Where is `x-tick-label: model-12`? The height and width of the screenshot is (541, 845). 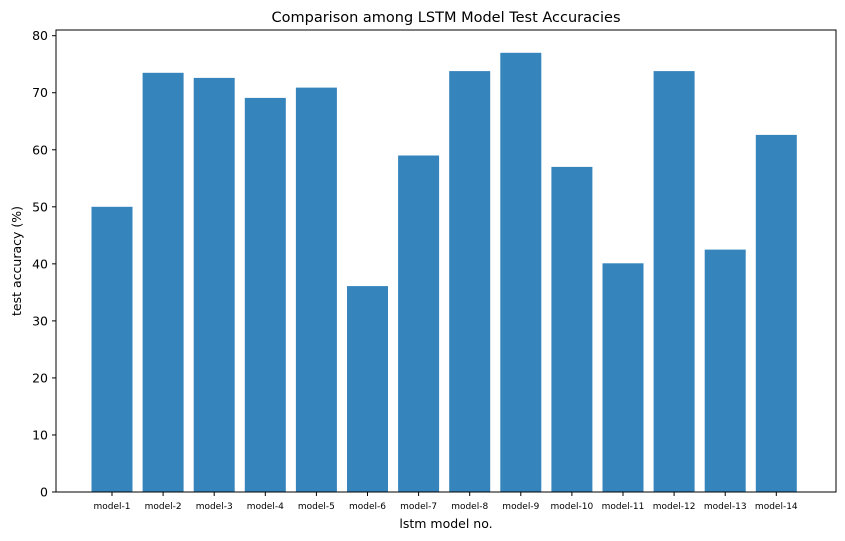
x-tick-label: model-12 is located at coordinates (674, 507).